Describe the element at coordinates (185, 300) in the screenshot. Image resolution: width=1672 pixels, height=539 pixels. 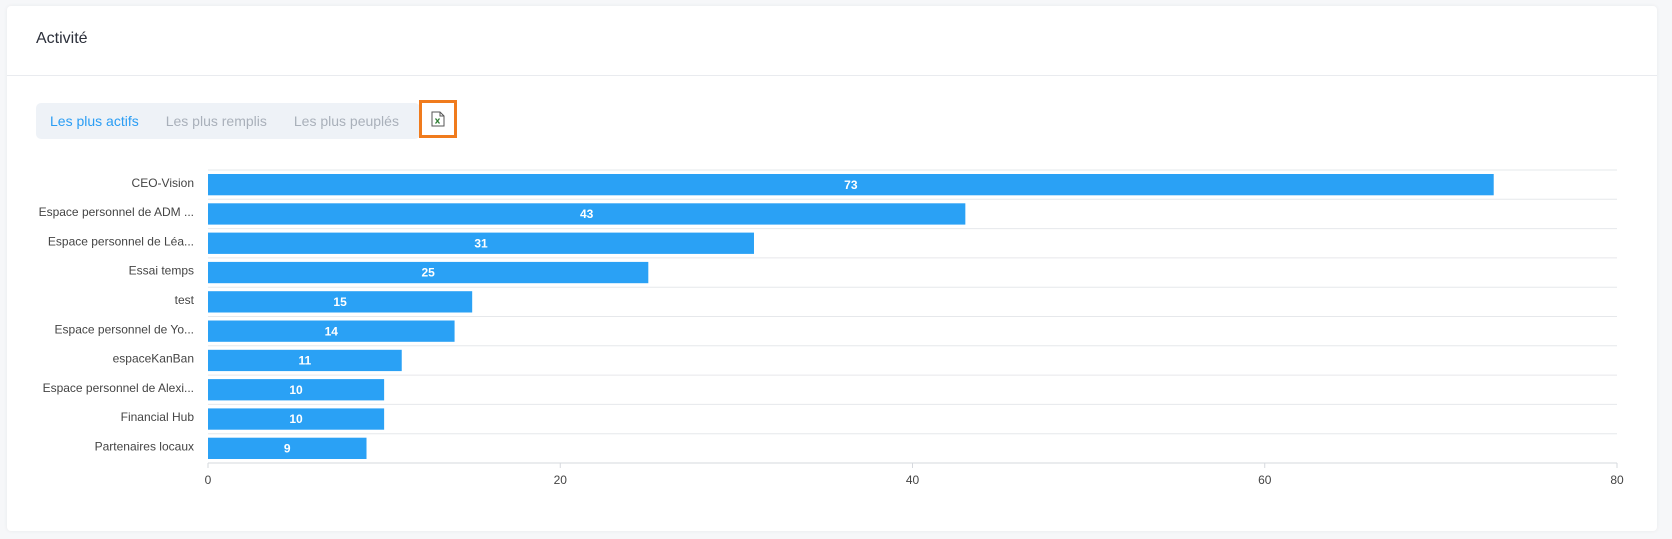
I see `y-tick-label: test` at that location.